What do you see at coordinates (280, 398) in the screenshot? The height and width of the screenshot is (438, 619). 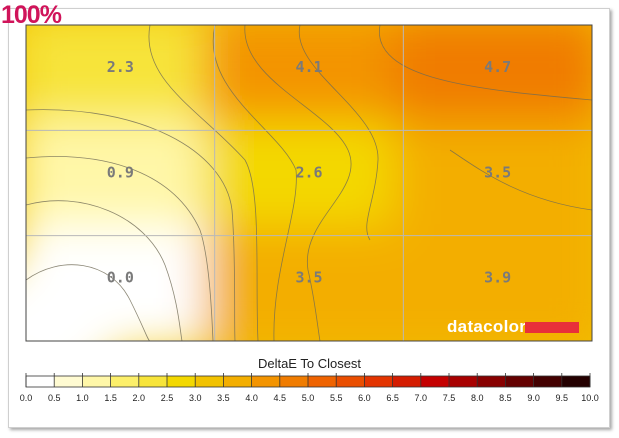 I see `colorbar-tick-label: 4.5` at bounding box center [280, 398].